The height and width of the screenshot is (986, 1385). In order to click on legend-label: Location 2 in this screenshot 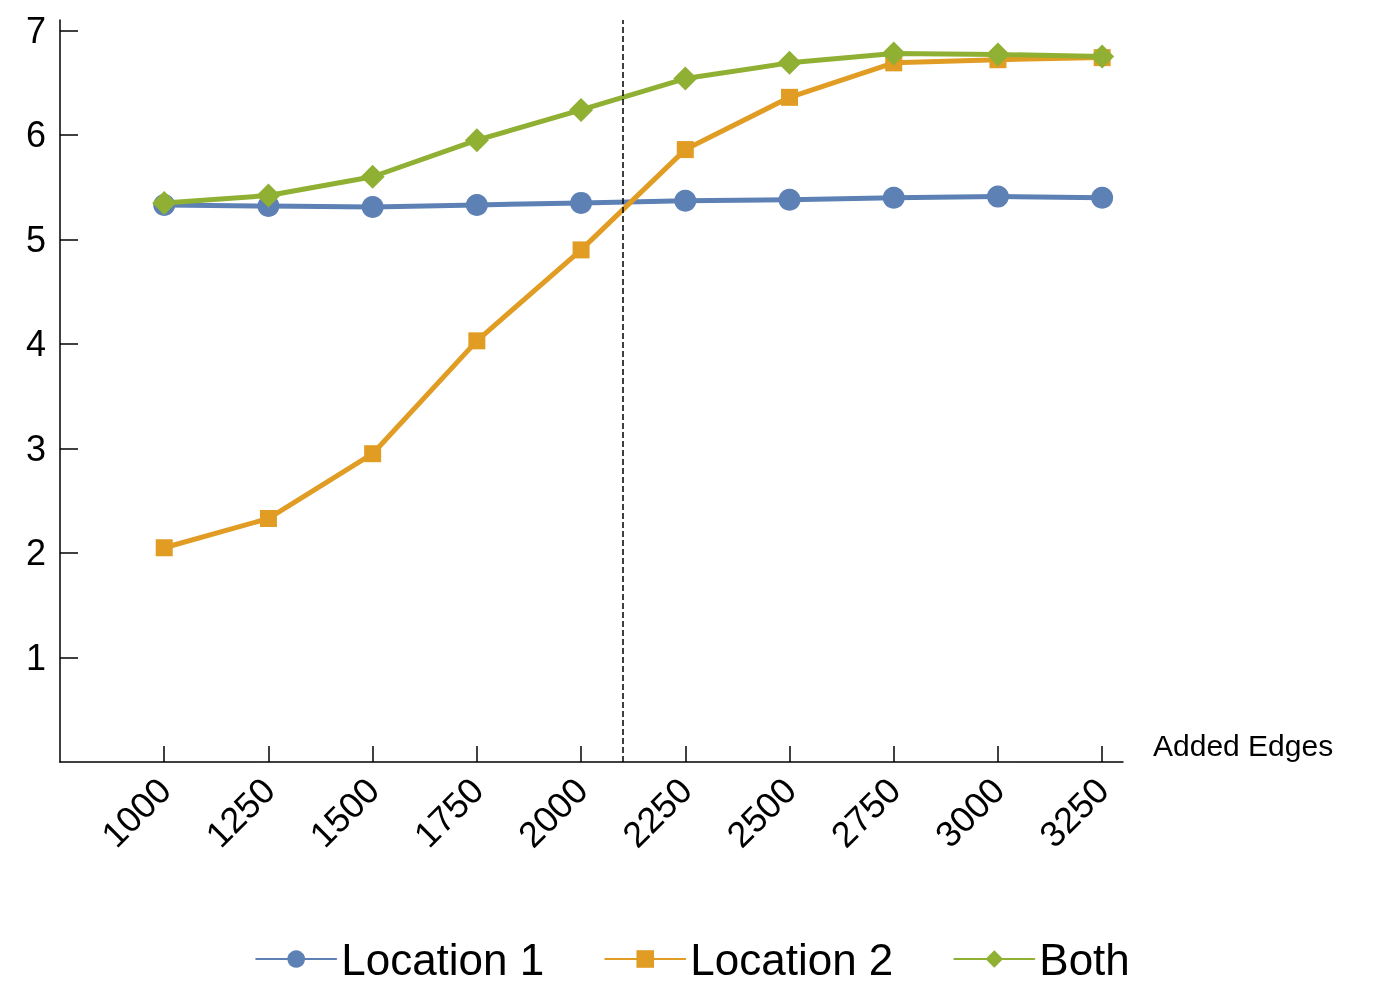, I will do `click(792, 959)`.